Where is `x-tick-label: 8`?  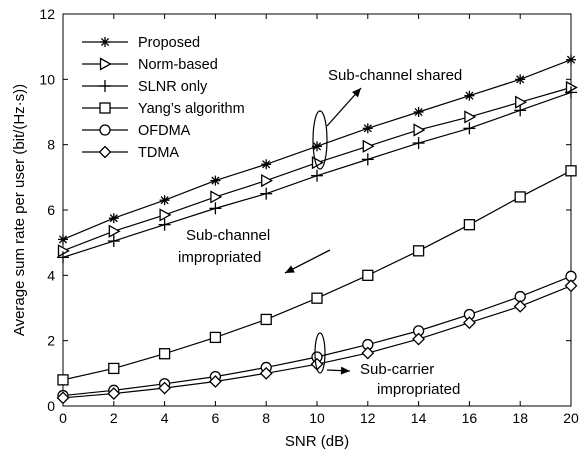
x-tick-label: 8 is located at coordinates (266, 418).